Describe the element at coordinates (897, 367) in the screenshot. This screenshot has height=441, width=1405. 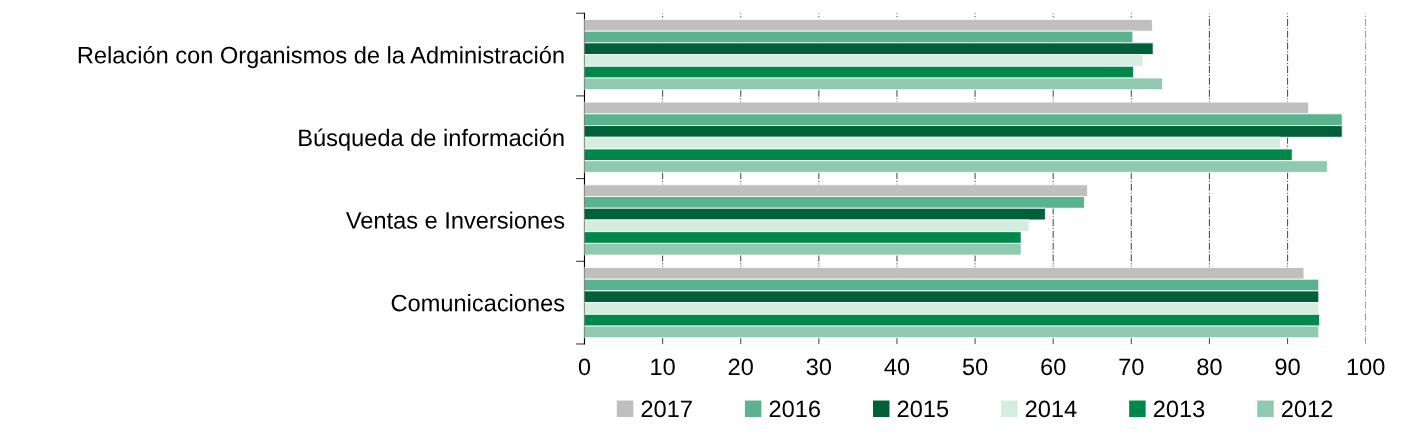
I see `x-tick-label: 40` at that location.